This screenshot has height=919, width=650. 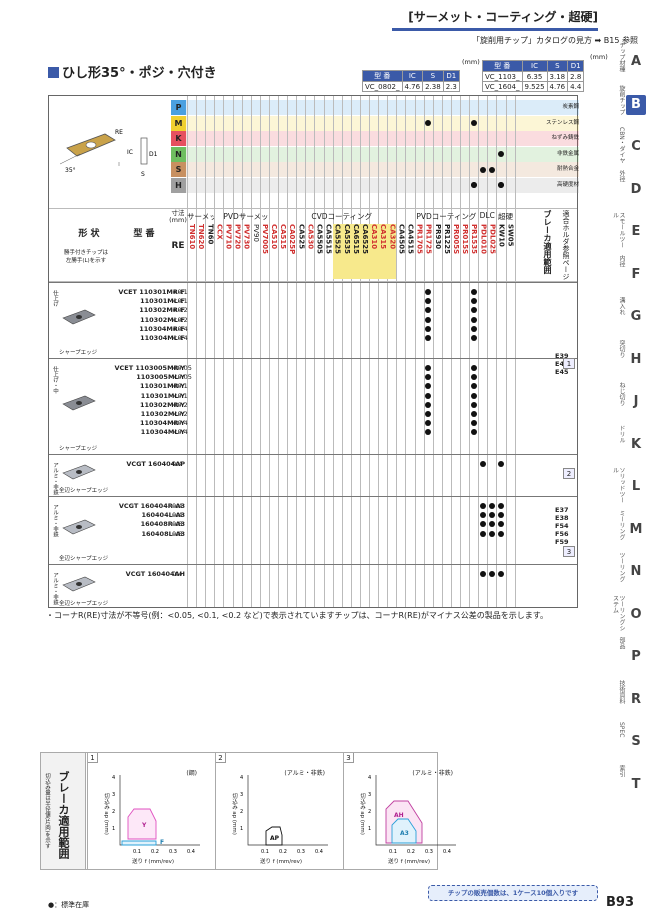 What do you see at coordinates (534, 66) in the screenshot?
I see `dim-header-cell: IC` at bounding box center [534, 66].